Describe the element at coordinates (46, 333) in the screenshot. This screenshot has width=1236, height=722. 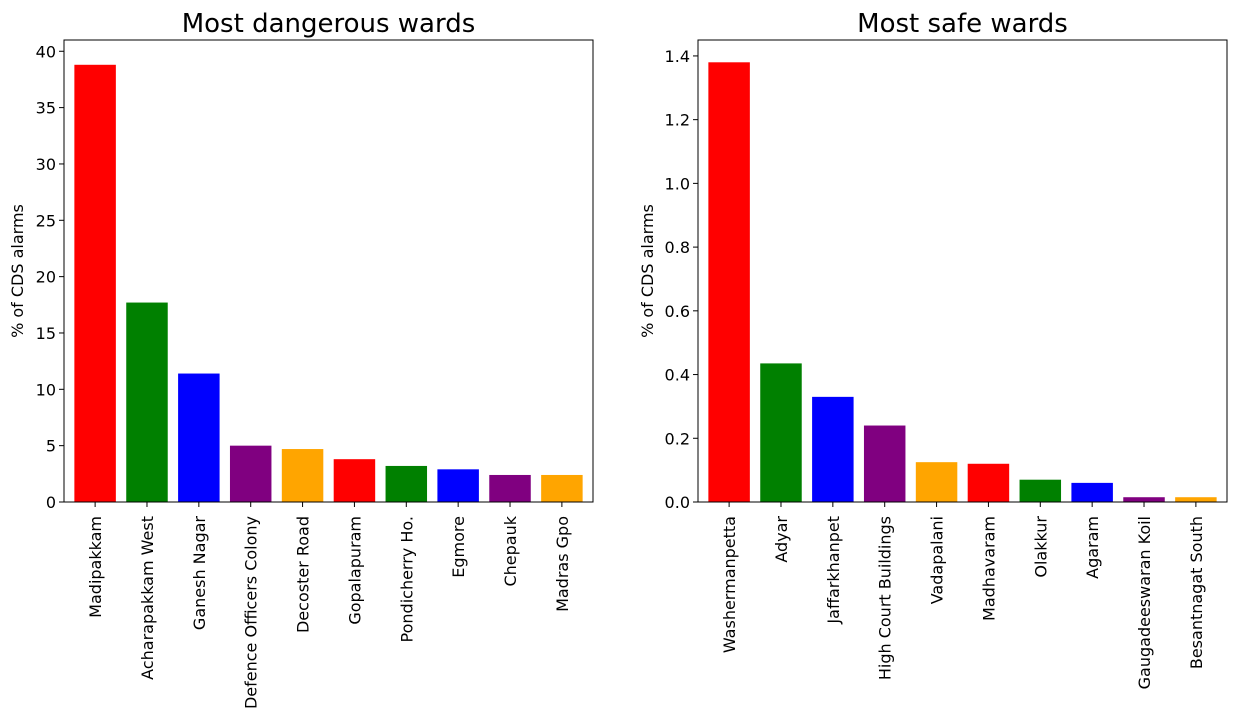
I see `y-tick-label: 15` at that location.